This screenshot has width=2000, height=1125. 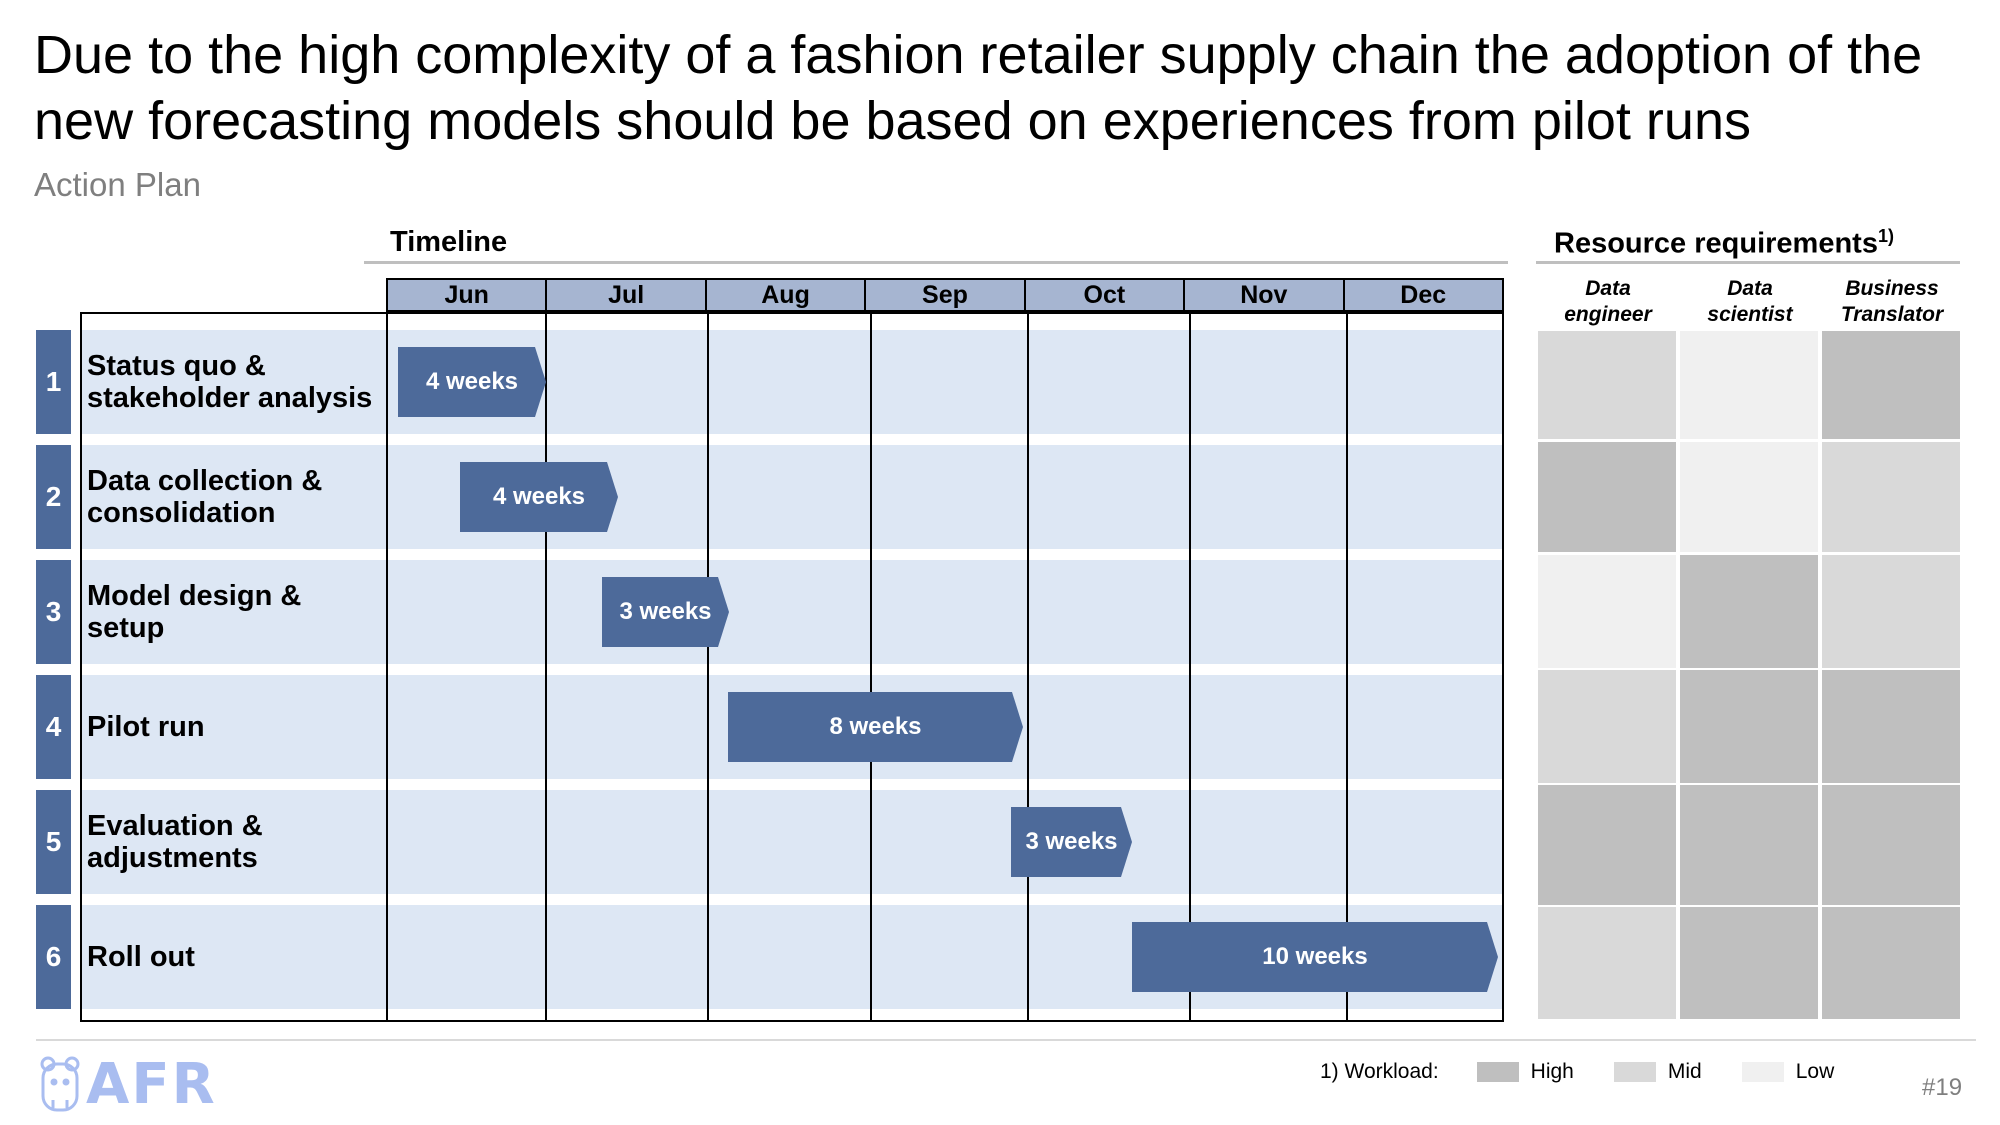 I want to click on month-jun: Jun, so click(x=466, y=295).